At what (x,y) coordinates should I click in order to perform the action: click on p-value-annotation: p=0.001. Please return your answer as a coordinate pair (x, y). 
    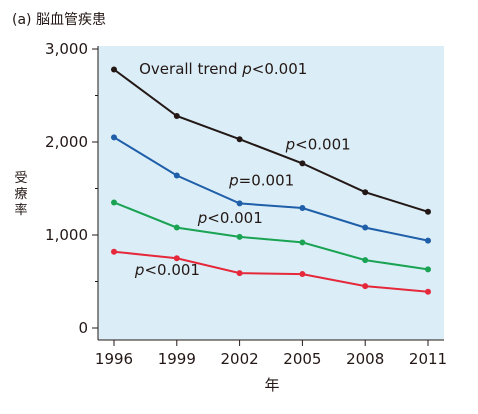
    Looking at the image, I should click on (261, 181).